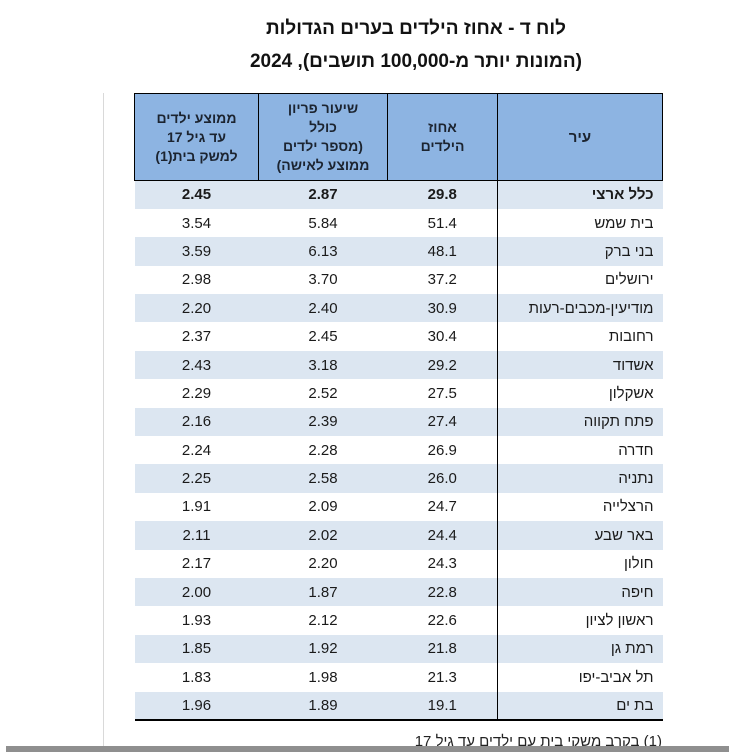 The height and width of the screenshot is (753, 729). Describe the element at coordinates (323, 479) in the screenshot. I see `fertility-cell: 2.58` at that location.